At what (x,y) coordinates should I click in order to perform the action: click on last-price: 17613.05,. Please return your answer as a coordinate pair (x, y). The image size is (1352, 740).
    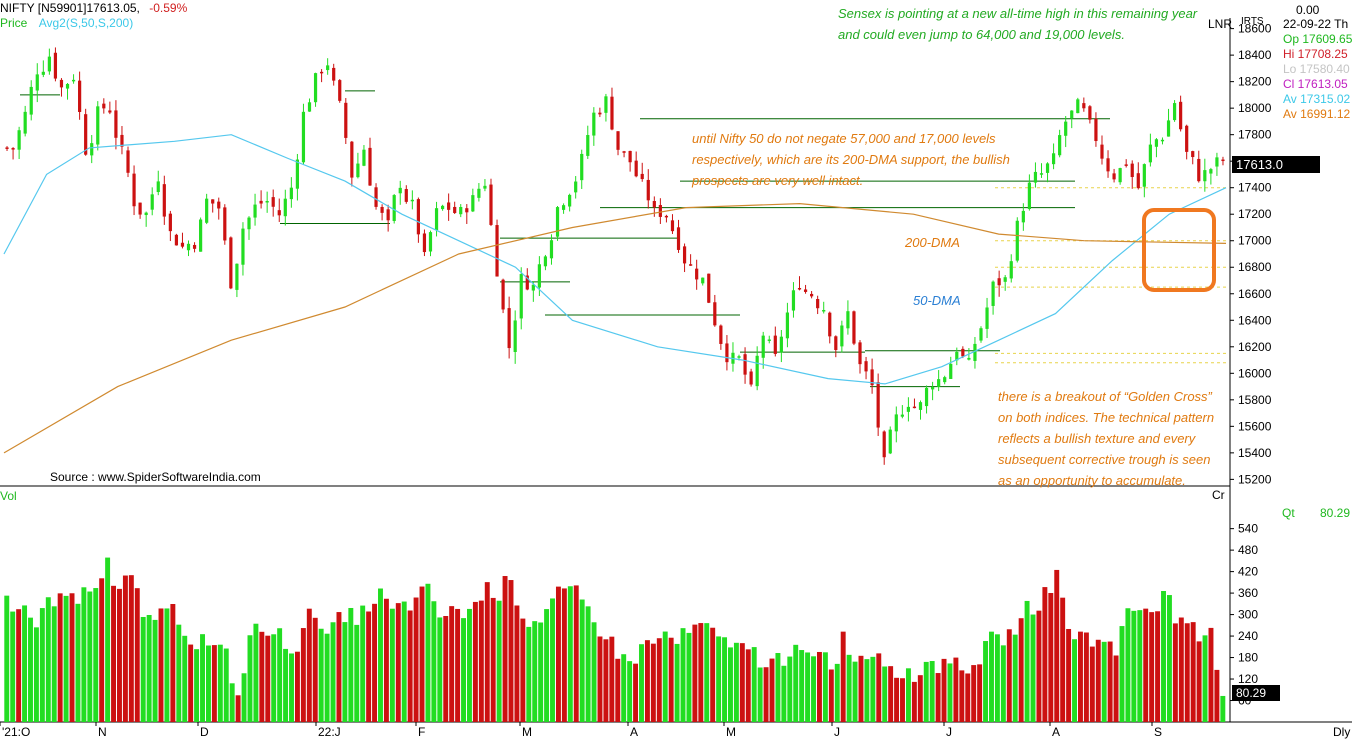
    Looking at the image, I should click on (113, 8).